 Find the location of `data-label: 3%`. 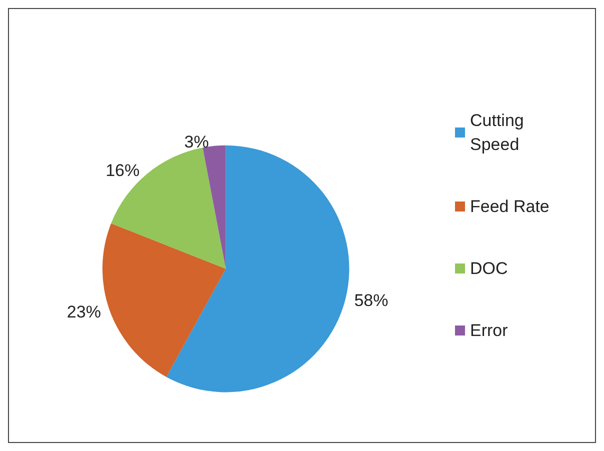

data-label: 3% is located at coordinates (196, 142).